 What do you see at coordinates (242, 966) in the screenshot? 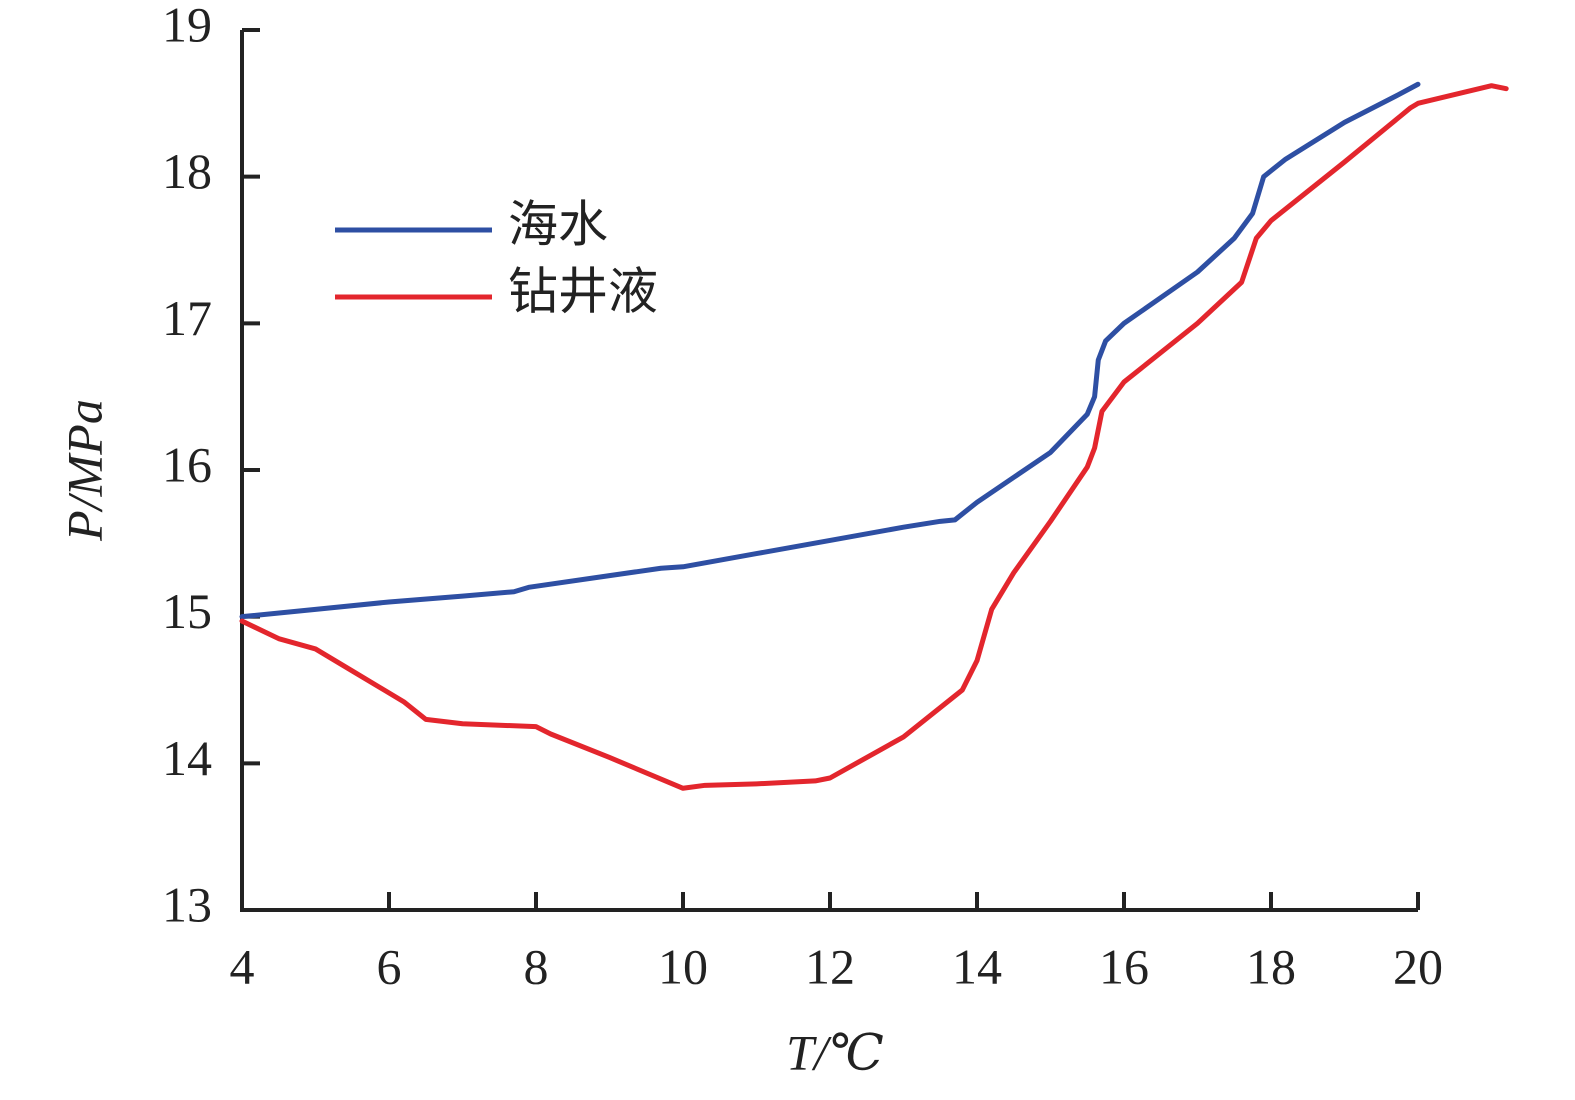
I see `x-tick-label: 4` at bounding box center [242, 966].